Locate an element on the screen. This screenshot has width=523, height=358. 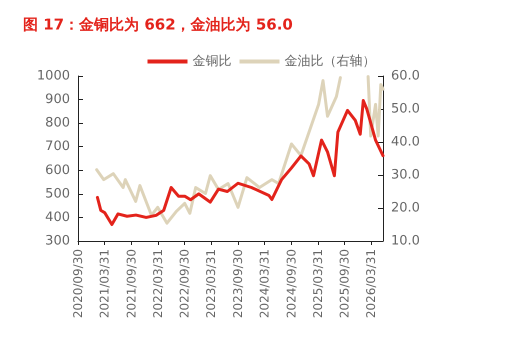
x-tick-label: 2023/09/30 is located at coordinates (237, 283).